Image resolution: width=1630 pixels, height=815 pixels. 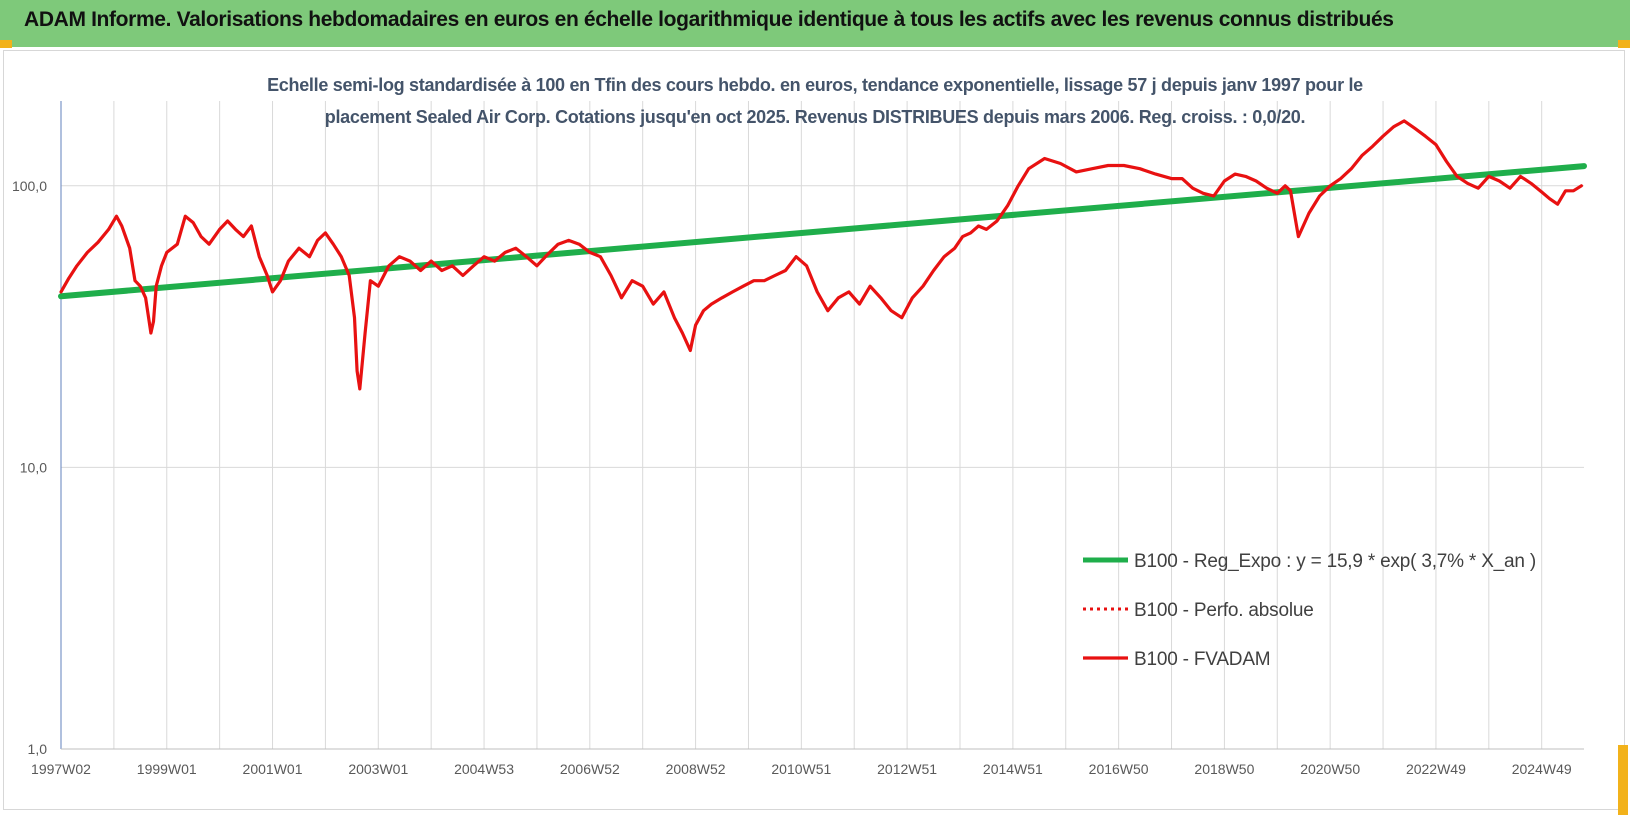 I want to click on y-tick-label: 10,0, so click(x=33, y=467).